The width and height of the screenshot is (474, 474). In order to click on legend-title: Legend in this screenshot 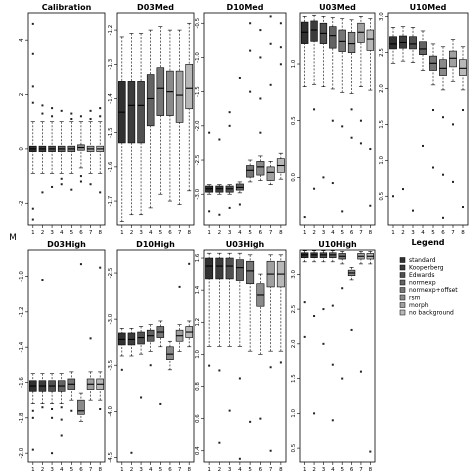, I will do `click(427, 242)`.